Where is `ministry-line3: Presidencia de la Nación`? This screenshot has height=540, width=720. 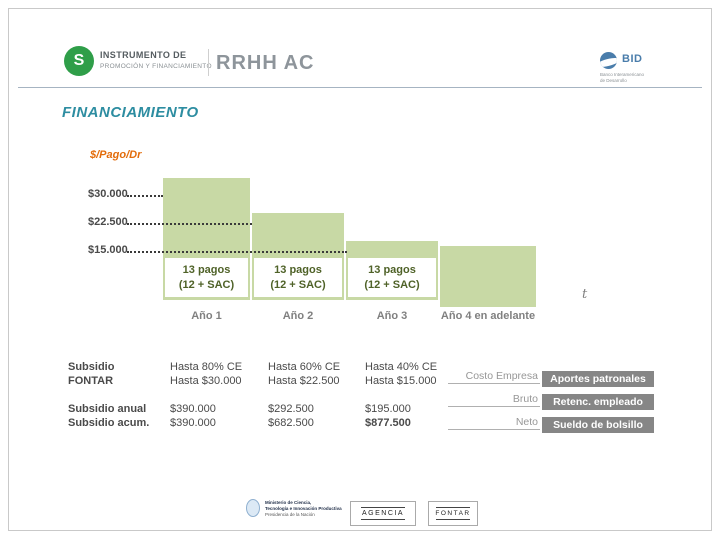 ministry-line3: Presidencia de la Nación is located at coordinates (290, 514).